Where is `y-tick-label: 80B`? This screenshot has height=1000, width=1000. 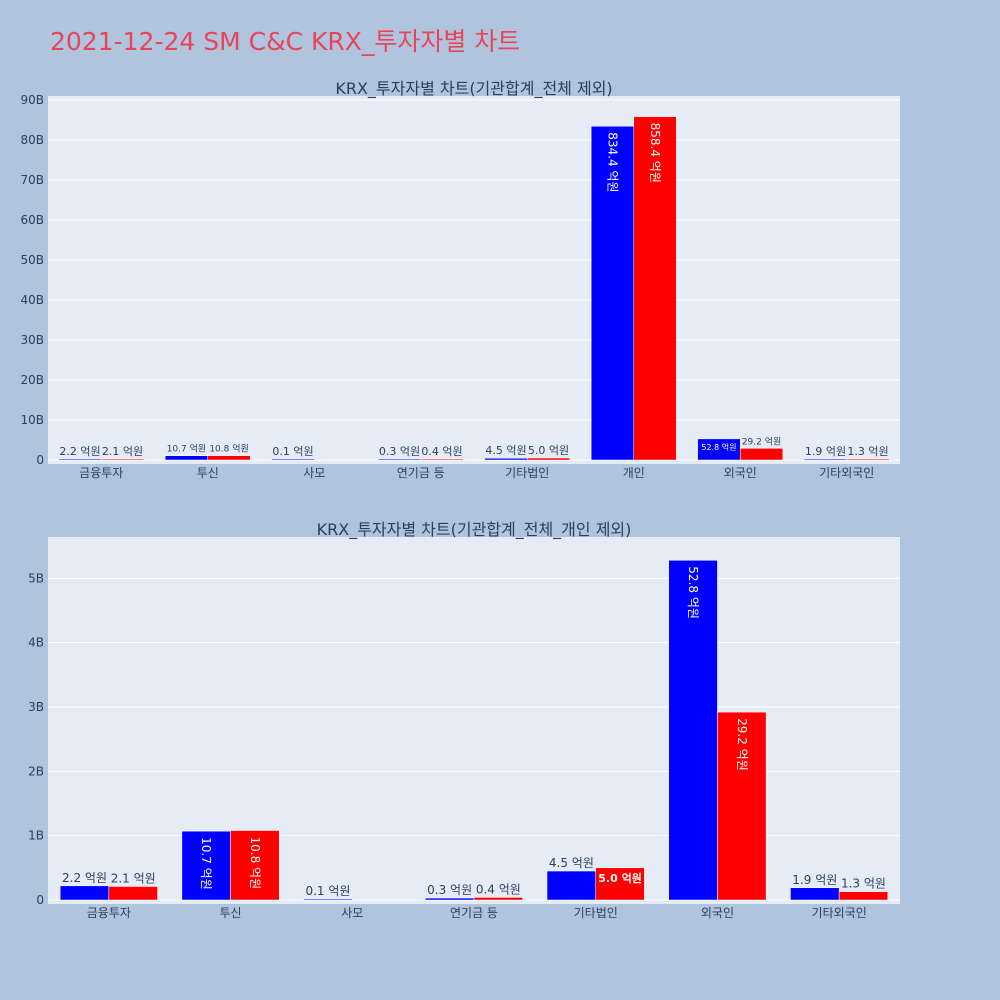 y-tick-label: 80B is located at coordinates (32, 140).